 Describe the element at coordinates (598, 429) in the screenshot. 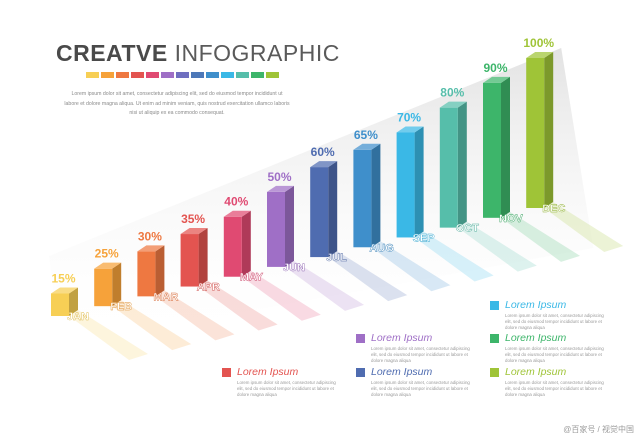

I see `watermark: @百家号 / 视觉中国` at that location.